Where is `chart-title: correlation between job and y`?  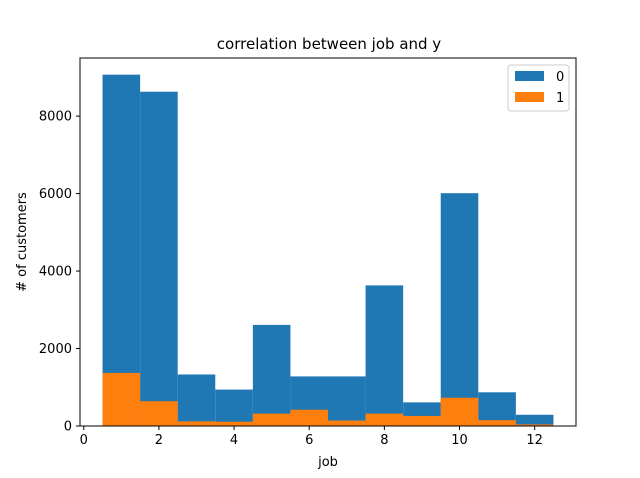 chart-title: correlation between job and y is located at coordinates (329, 44).